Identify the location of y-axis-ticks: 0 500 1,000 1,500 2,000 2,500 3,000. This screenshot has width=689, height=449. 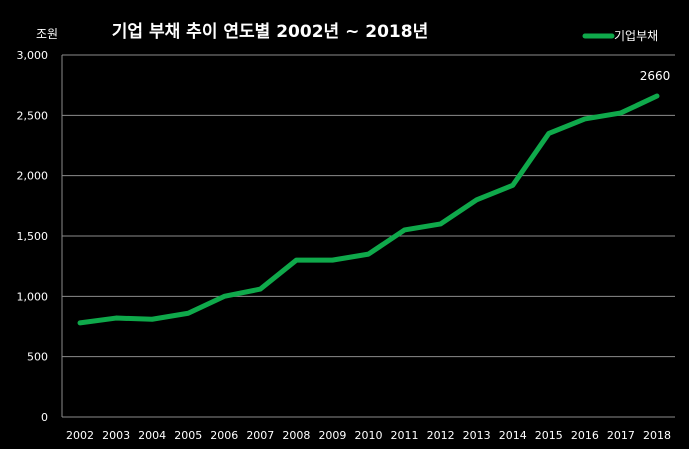
(33, 236).